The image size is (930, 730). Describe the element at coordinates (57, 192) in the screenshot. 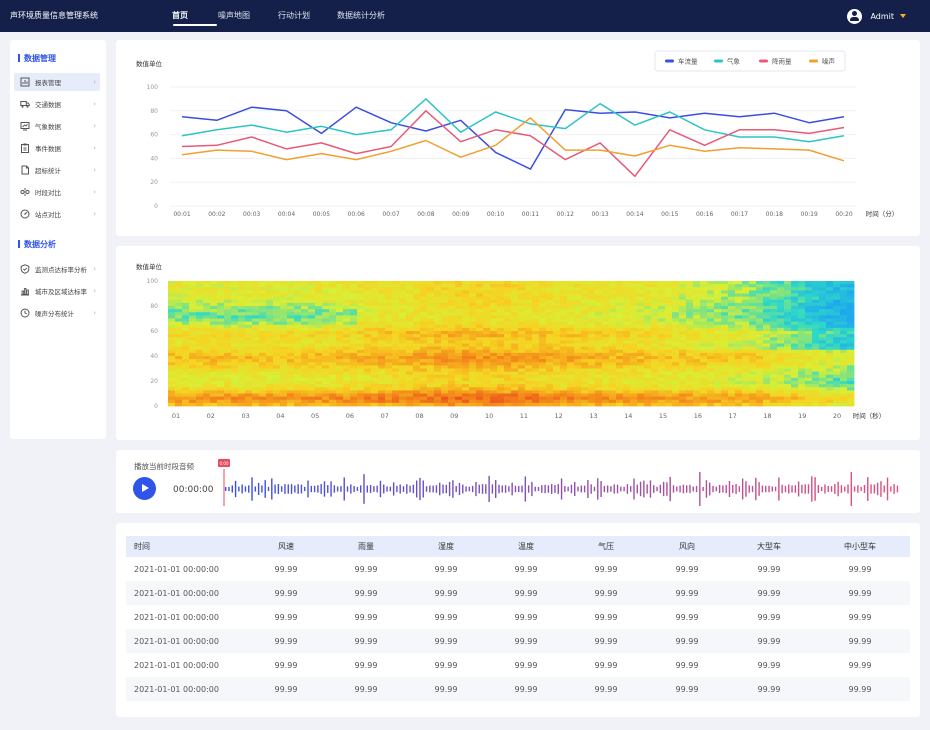

I see `sidebar-item-period-compare: 时段对比 ›` at that location.